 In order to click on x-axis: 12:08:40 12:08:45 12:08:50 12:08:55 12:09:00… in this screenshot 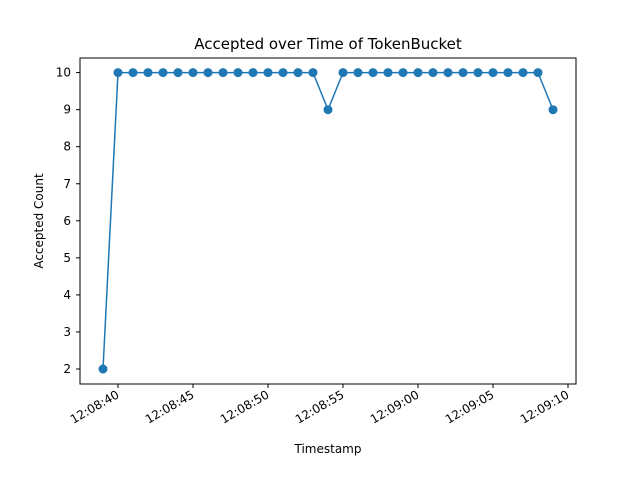, I will do `click(320, 405)`.